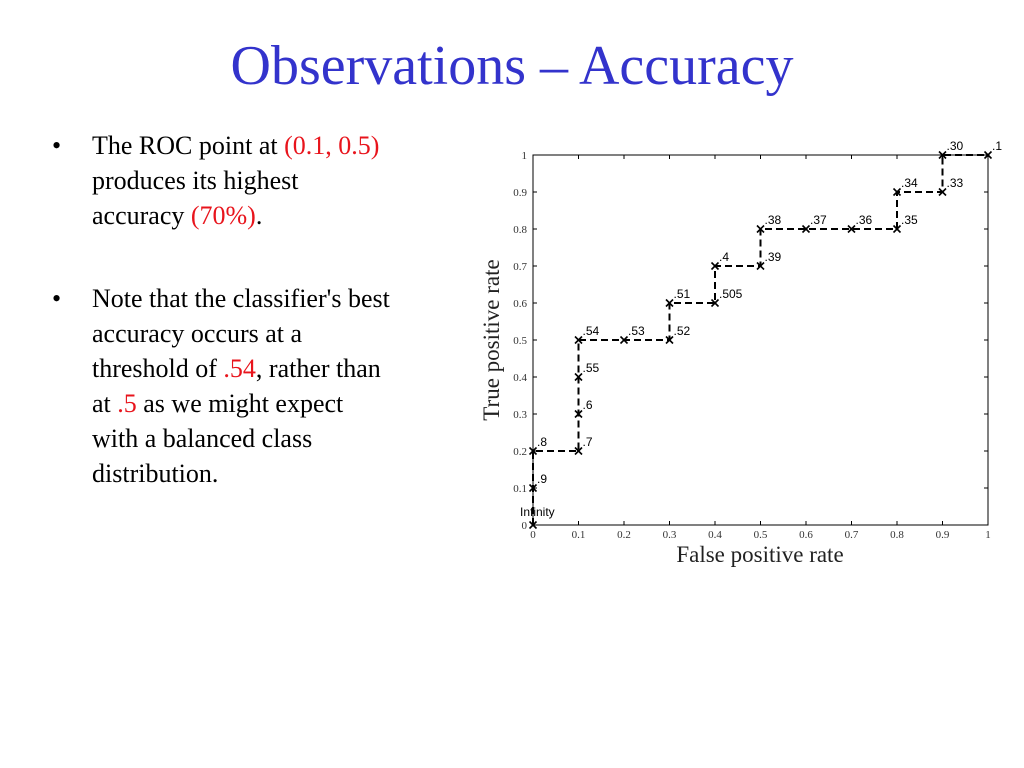 The image size is (1024, 768). Describe the element at coordinates (520, 230) in the screenshot. I see `y-tick-label: 0.8` at that location.